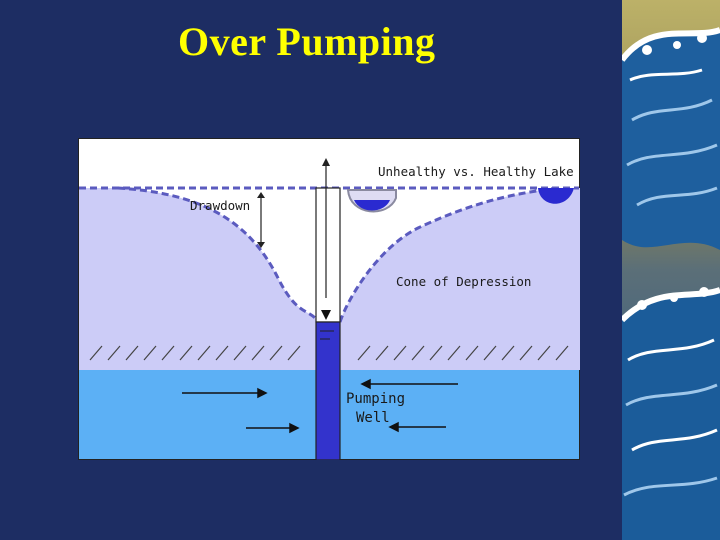 This screenshot has height=540, width=720. What do you see at coordinates (328, 390) in the screenshot?
I see `well-water` at bounding box center [328, 390].